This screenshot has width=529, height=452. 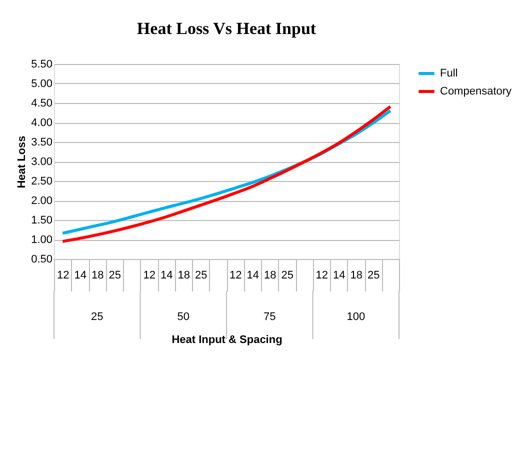 I want to click on text: 100, so click(x=356, y=317).